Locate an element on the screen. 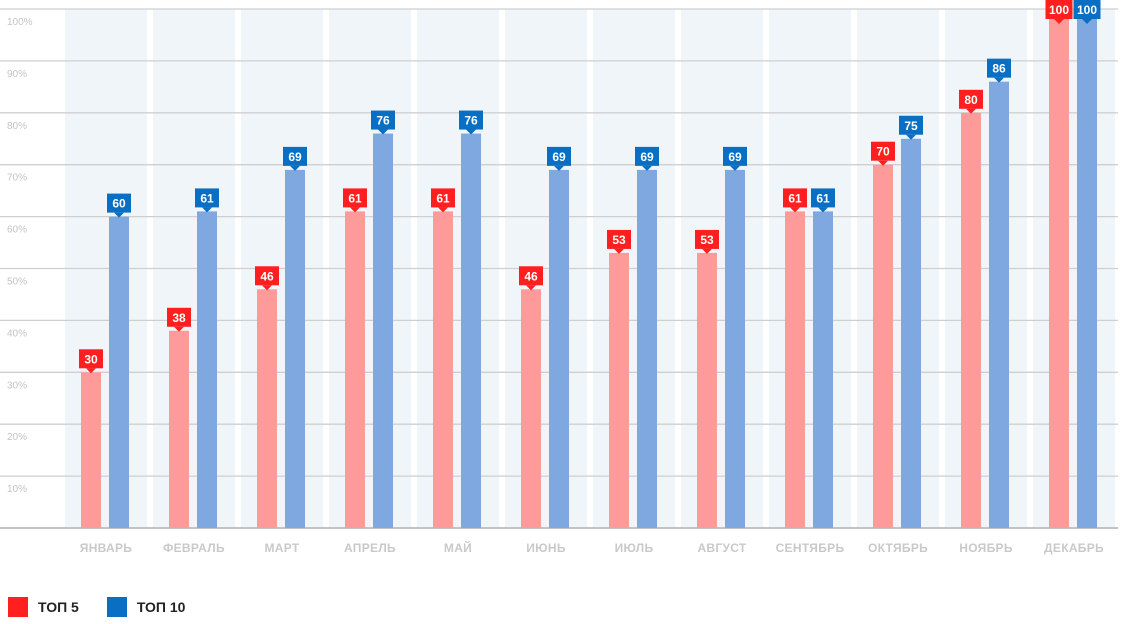 The width and height of the screenshot is (1126, 624). value-label-text: 38 is located at coordinates (179, 318).